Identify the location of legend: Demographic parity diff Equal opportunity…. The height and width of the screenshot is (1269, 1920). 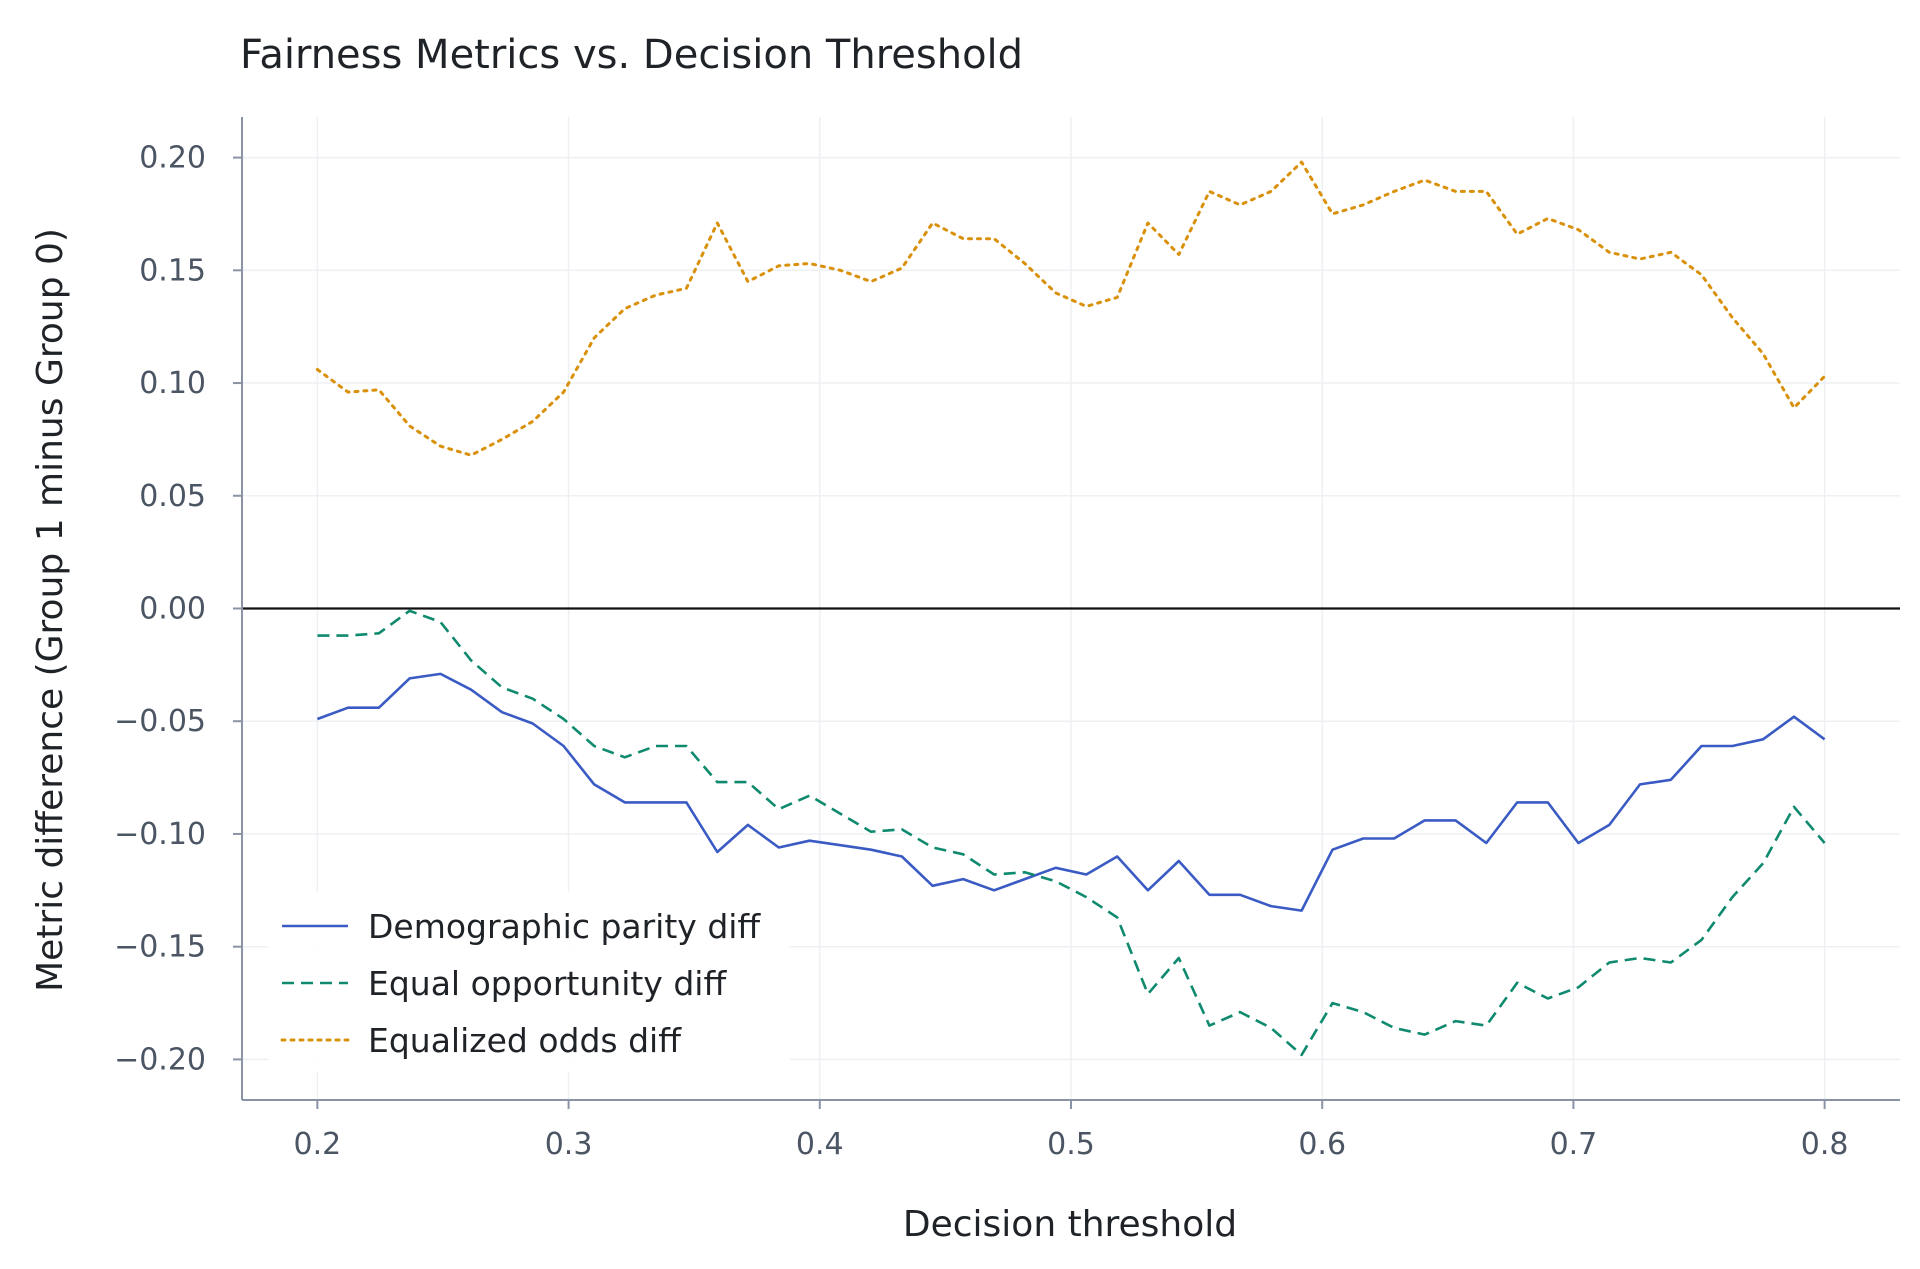
(529, 982).